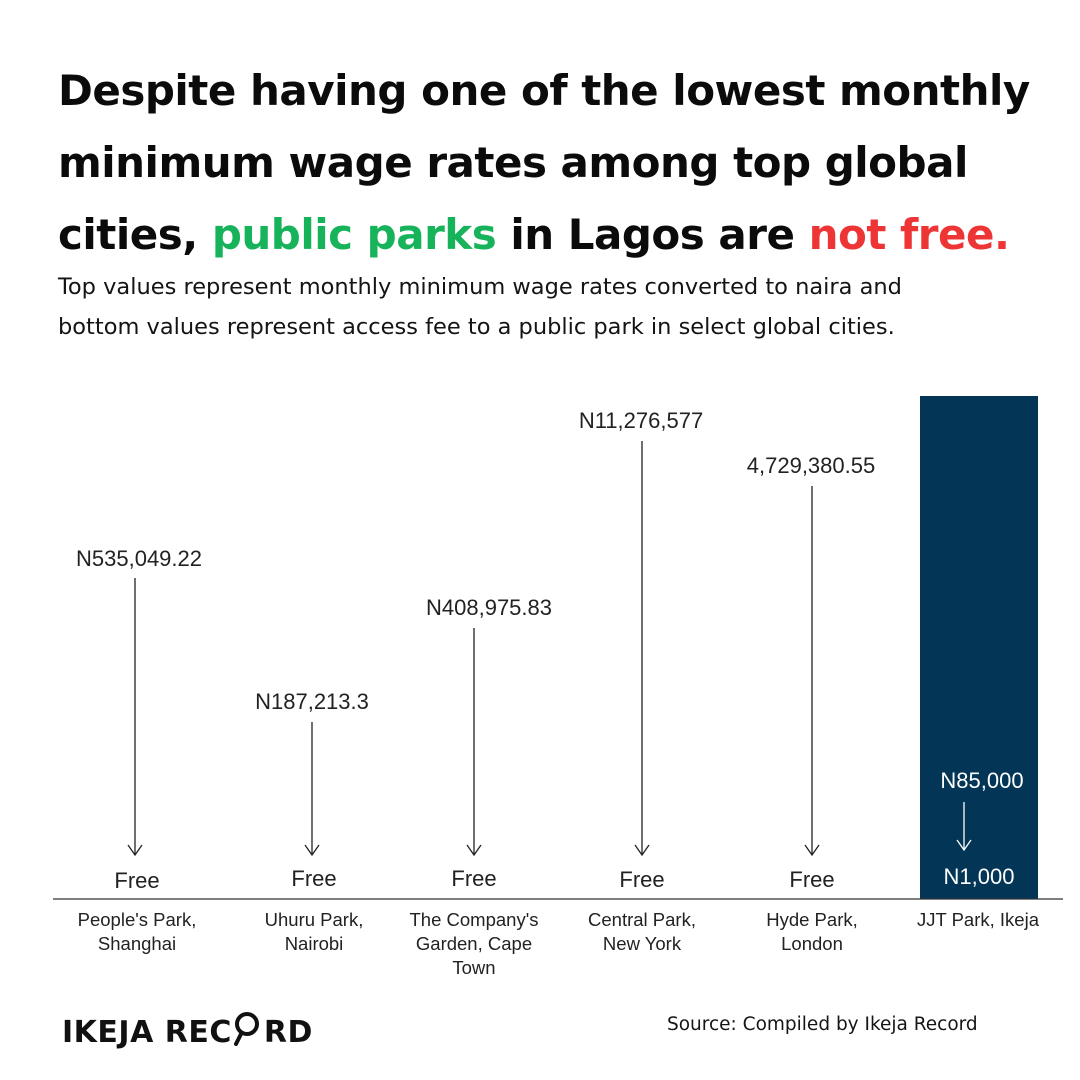 The image size is (1080, 1080). Describe the element at coordinates (641, 420) in the screenshot. I see `wage-label: N11,276,577` at that location.